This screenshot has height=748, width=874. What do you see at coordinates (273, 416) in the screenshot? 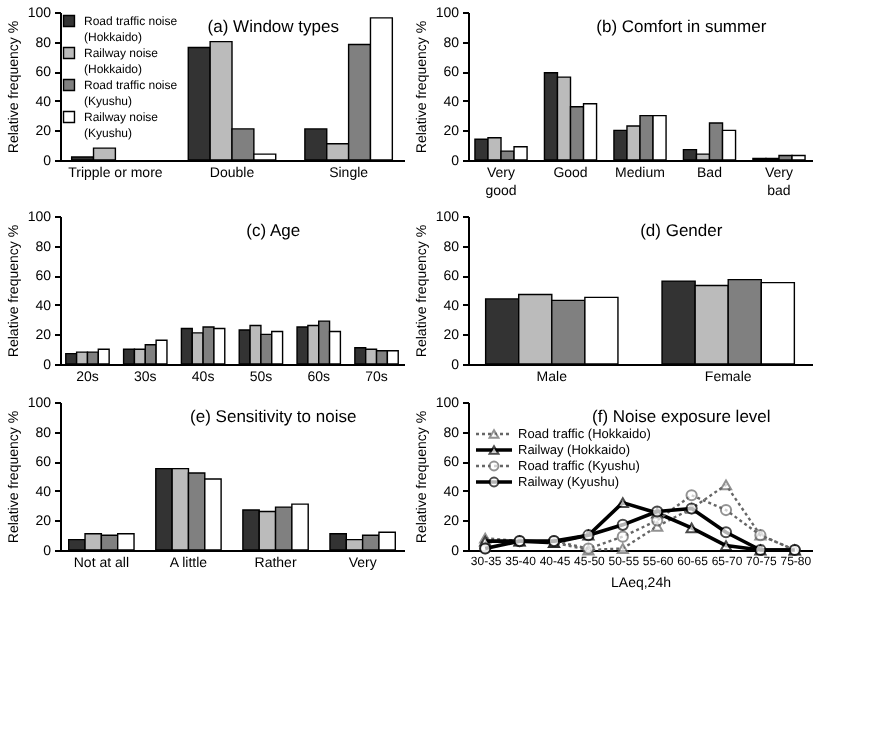
I see `chart-title: (e) Sensitivity to noise` at bounding box center [273, 416].